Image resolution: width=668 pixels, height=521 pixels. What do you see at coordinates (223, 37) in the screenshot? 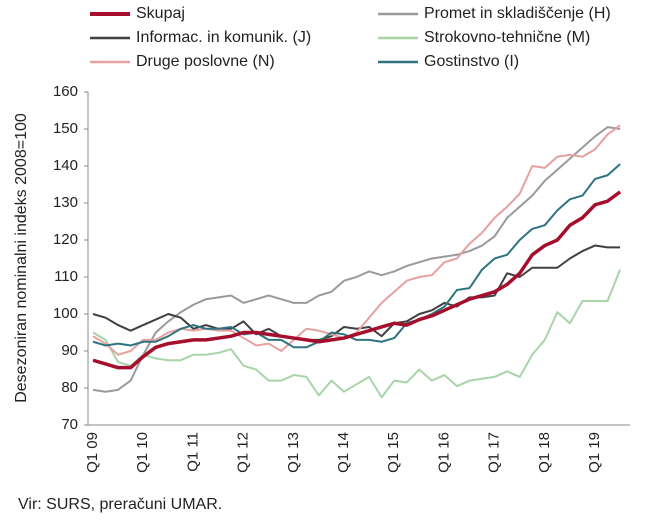
I see `legend-label: Informac. in komunik. (J)` at bounding box center [223, 37].